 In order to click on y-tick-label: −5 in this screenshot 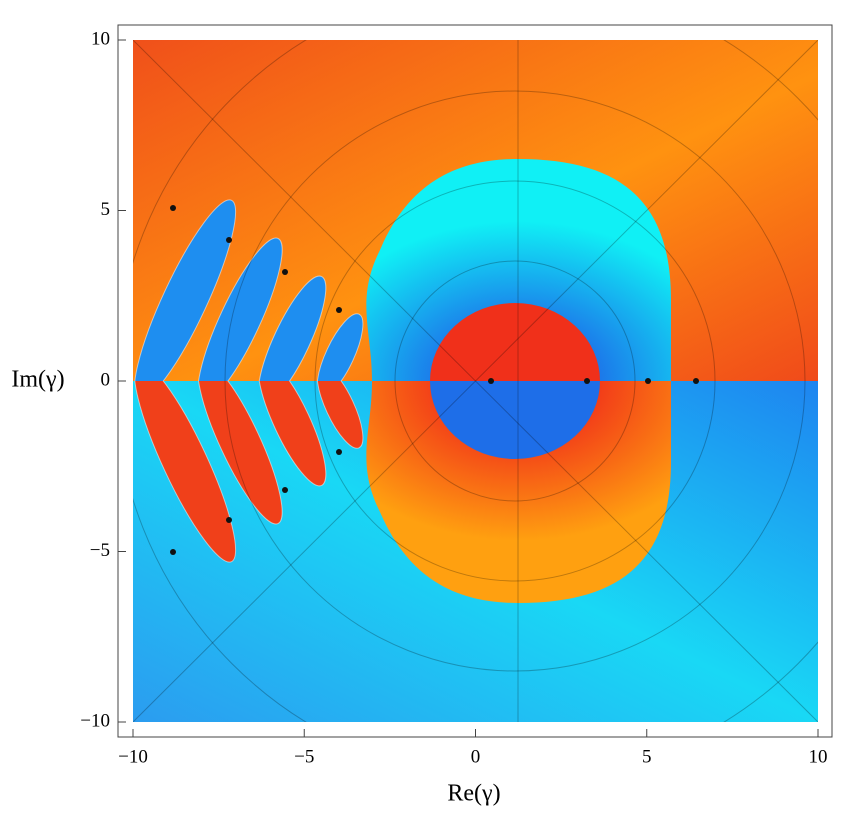, I will do `click(100, 550)`.